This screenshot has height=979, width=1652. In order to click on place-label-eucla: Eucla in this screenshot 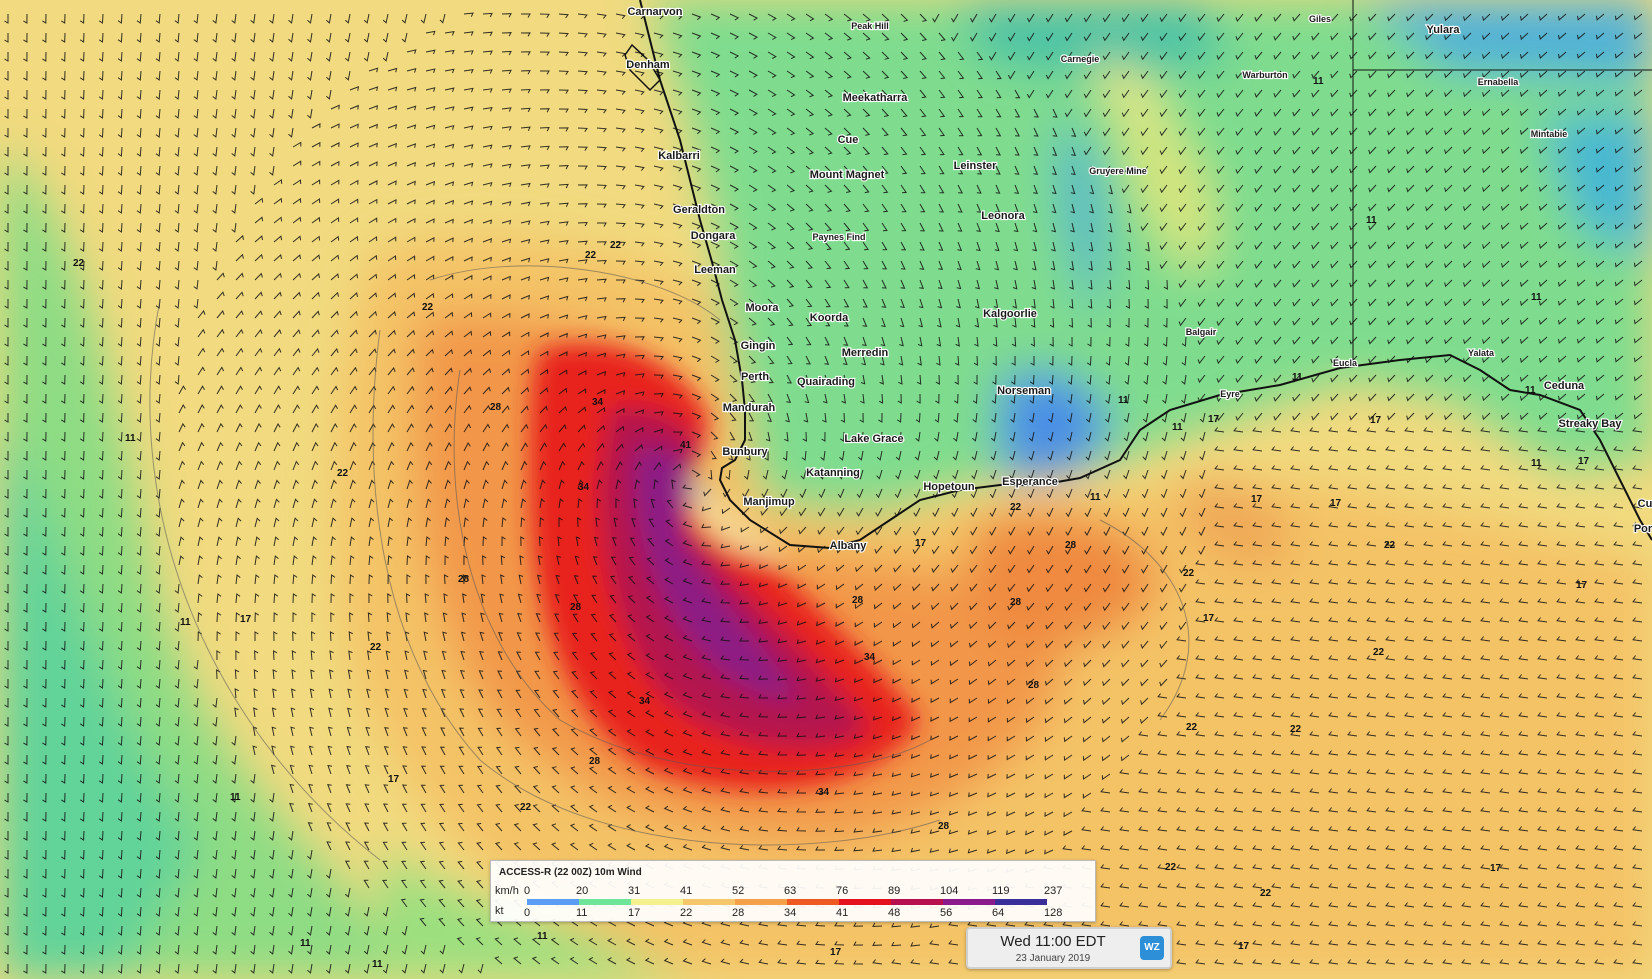, I will do `click(1345, 363)`.